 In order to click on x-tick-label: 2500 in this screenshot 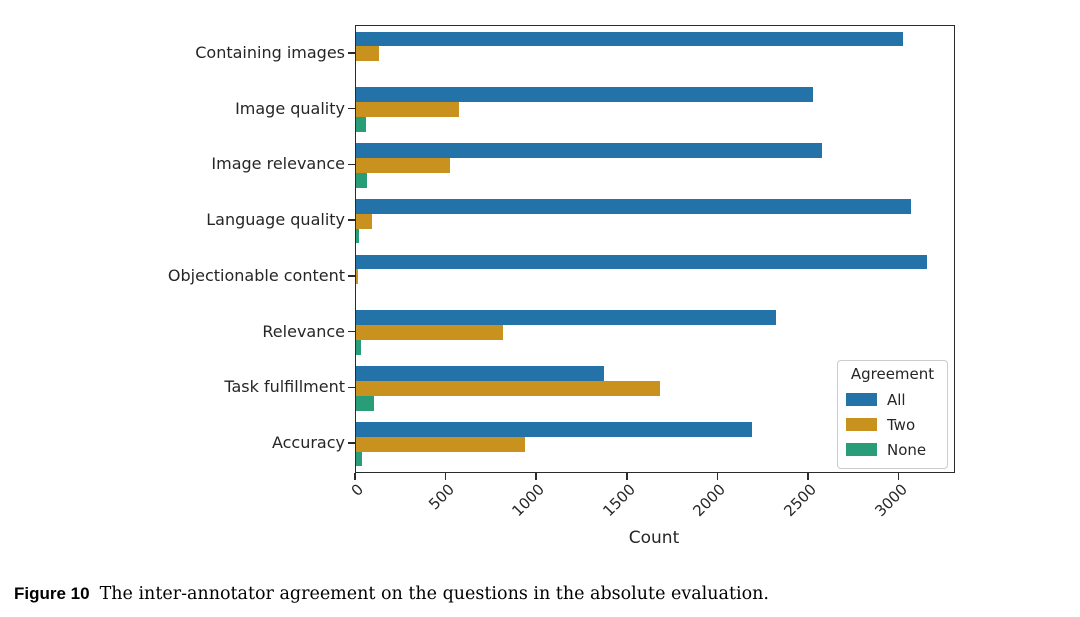, I will do `click(800, 500)`.